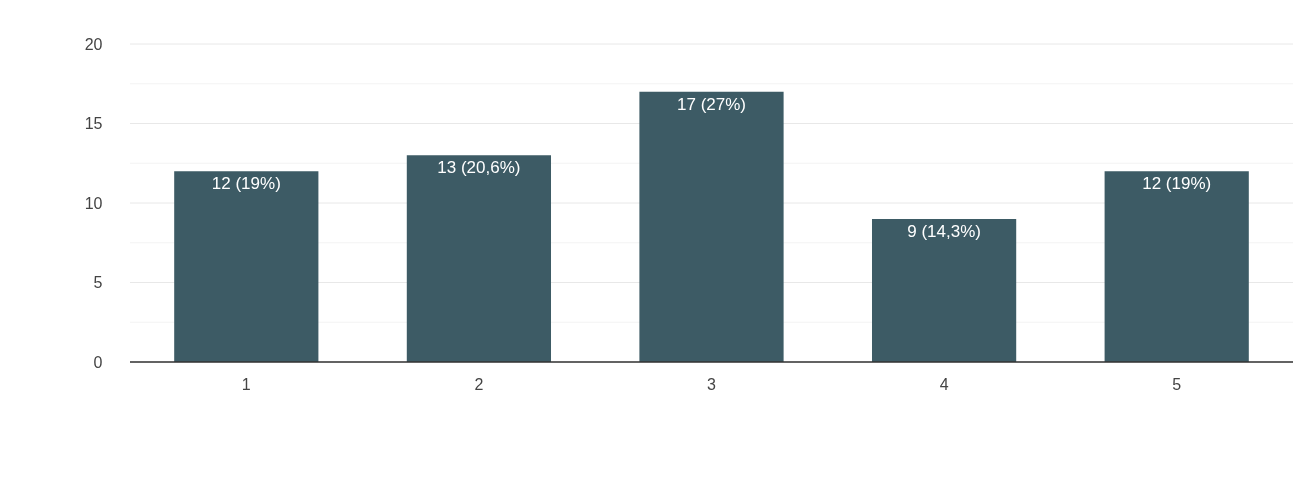  I want to click on x-tick-label: 4, so click(944, 384).